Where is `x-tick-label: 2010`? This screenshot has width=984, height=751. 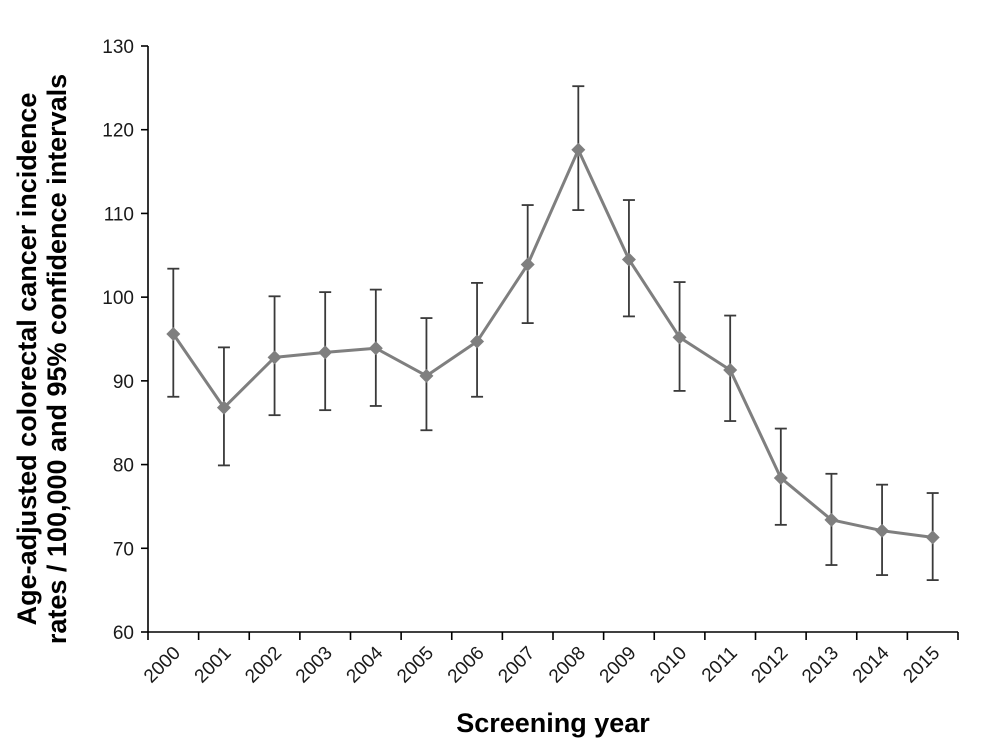 x-tick-label: 2010 is located at coordinates (668, 665).